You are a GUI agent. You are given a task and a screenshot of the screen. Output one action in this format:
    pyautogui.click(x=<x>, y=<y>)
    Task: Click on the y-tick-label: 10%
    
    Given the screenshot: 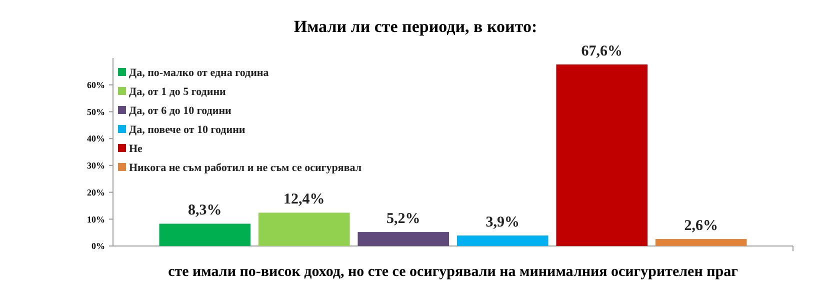 What is the action you would take?
    pyautogui.click(x=96, y=219)
    